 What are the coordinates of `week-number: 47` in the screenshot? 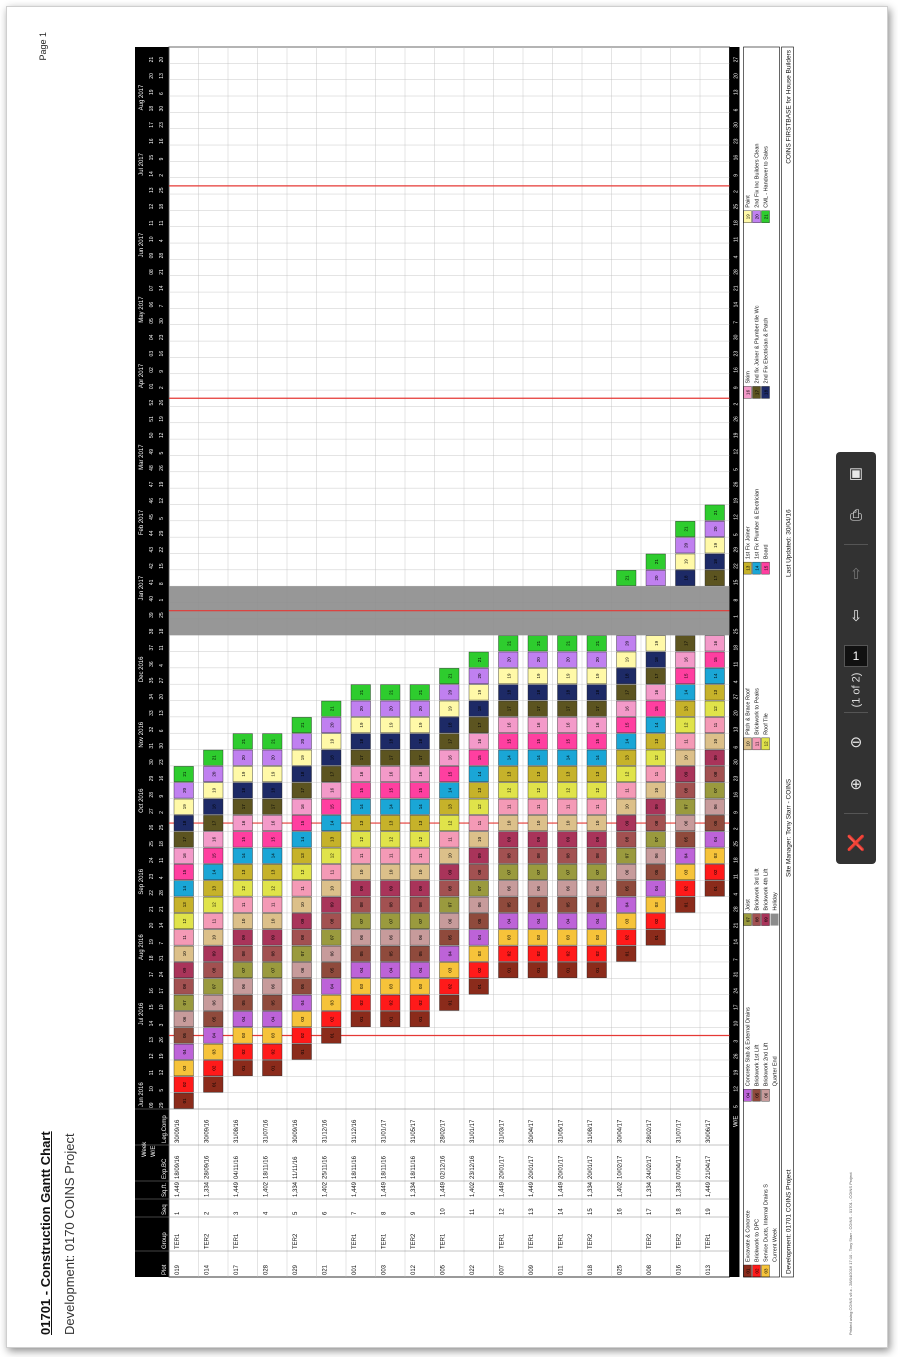 It's located at (152, 484).